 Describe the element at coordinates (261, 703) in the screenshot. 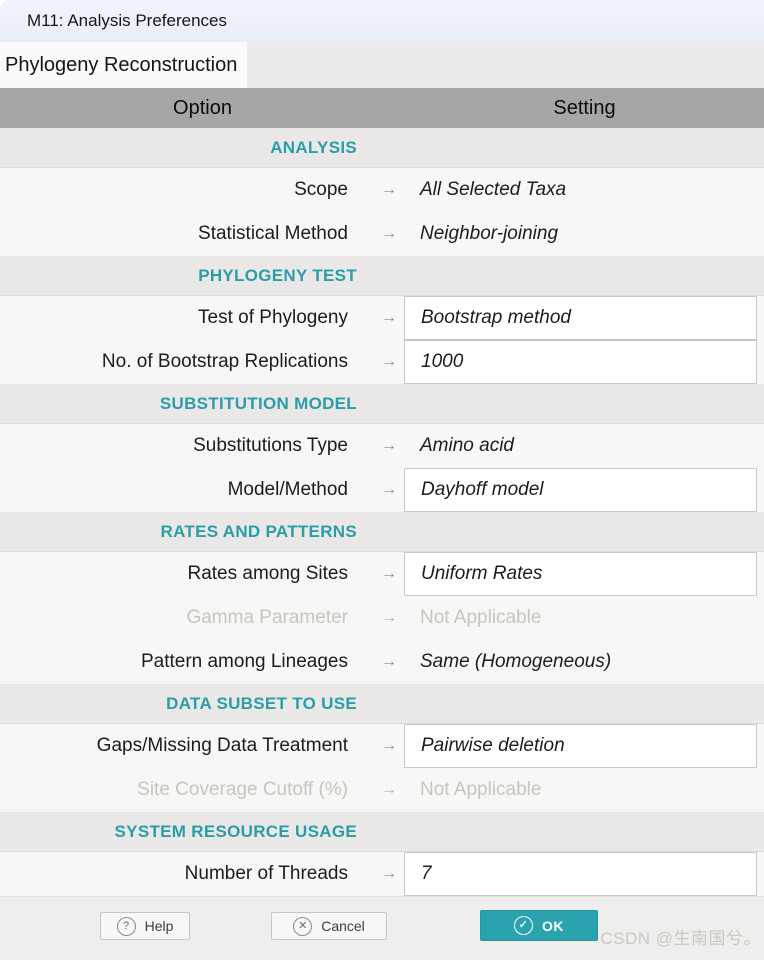

I see `section-title: DATA SUBSET TO USE` at that location.